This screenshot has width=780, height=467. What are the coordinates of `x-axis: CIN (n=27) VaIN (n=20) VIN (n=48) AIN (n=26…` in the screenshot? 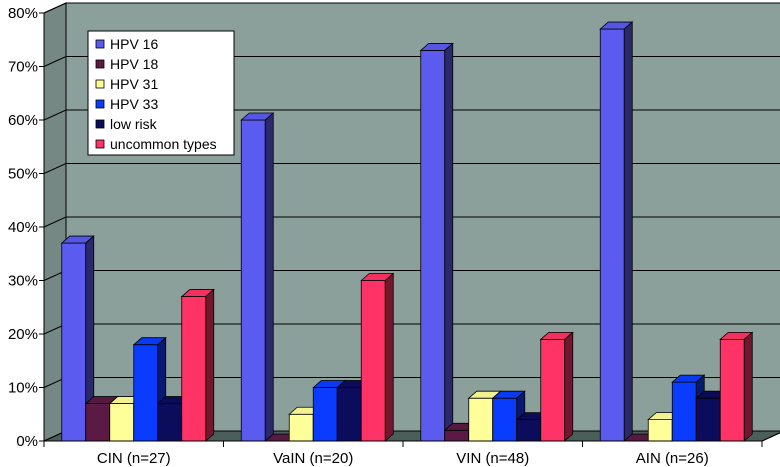 It's located at (411, 449).